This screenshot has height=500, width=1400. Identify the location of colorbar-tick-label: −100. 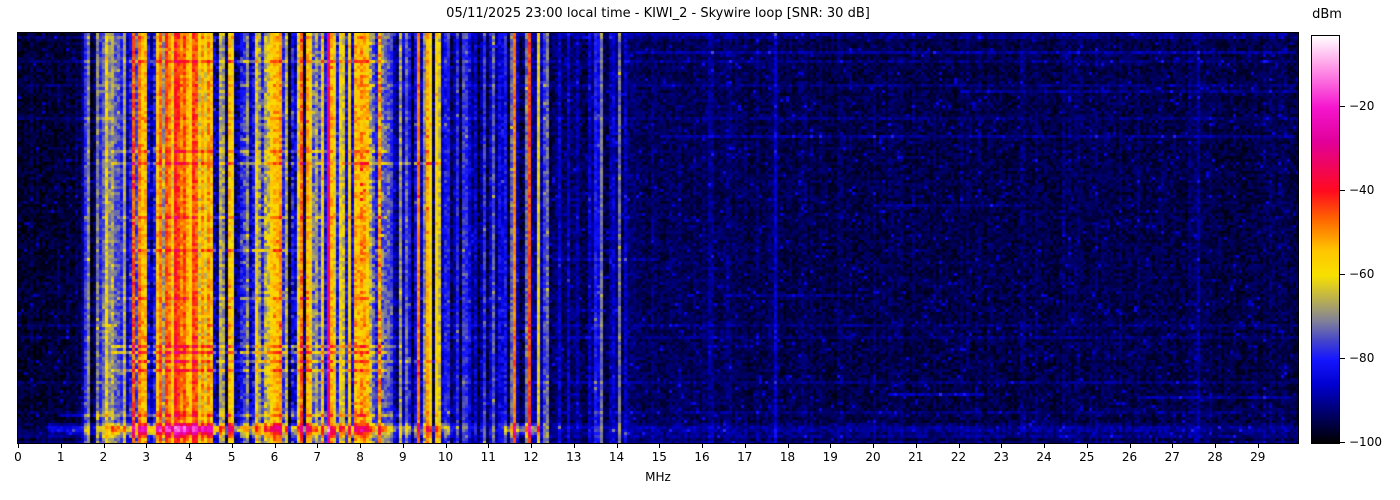
(1365, 442).